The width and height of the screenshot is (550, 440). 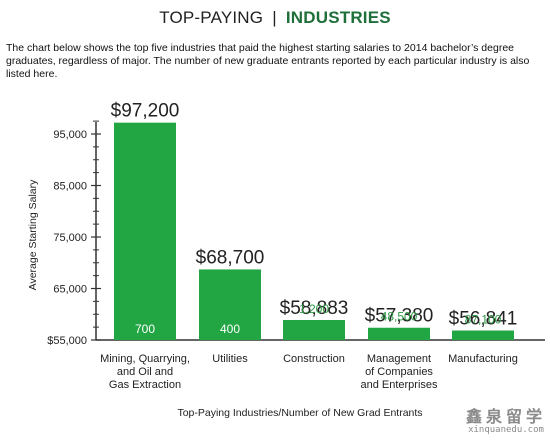 What do you see at coordinates (70, 290) in the screenshot?
I see `y-tick-label: 65,000` at bounding box center [70, 290].